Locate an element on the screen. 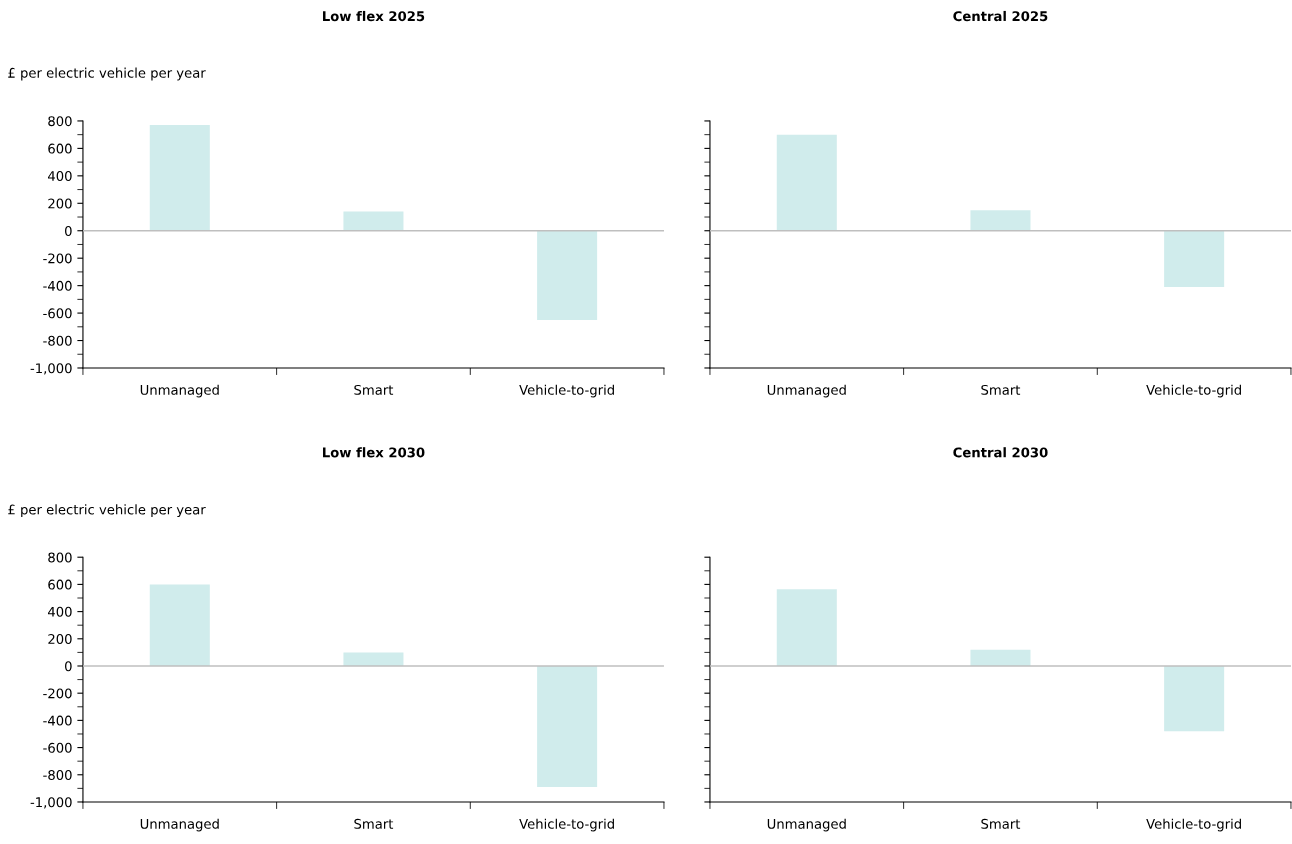  chart-title: Central 2030 is located at coordinates (1000, 452).